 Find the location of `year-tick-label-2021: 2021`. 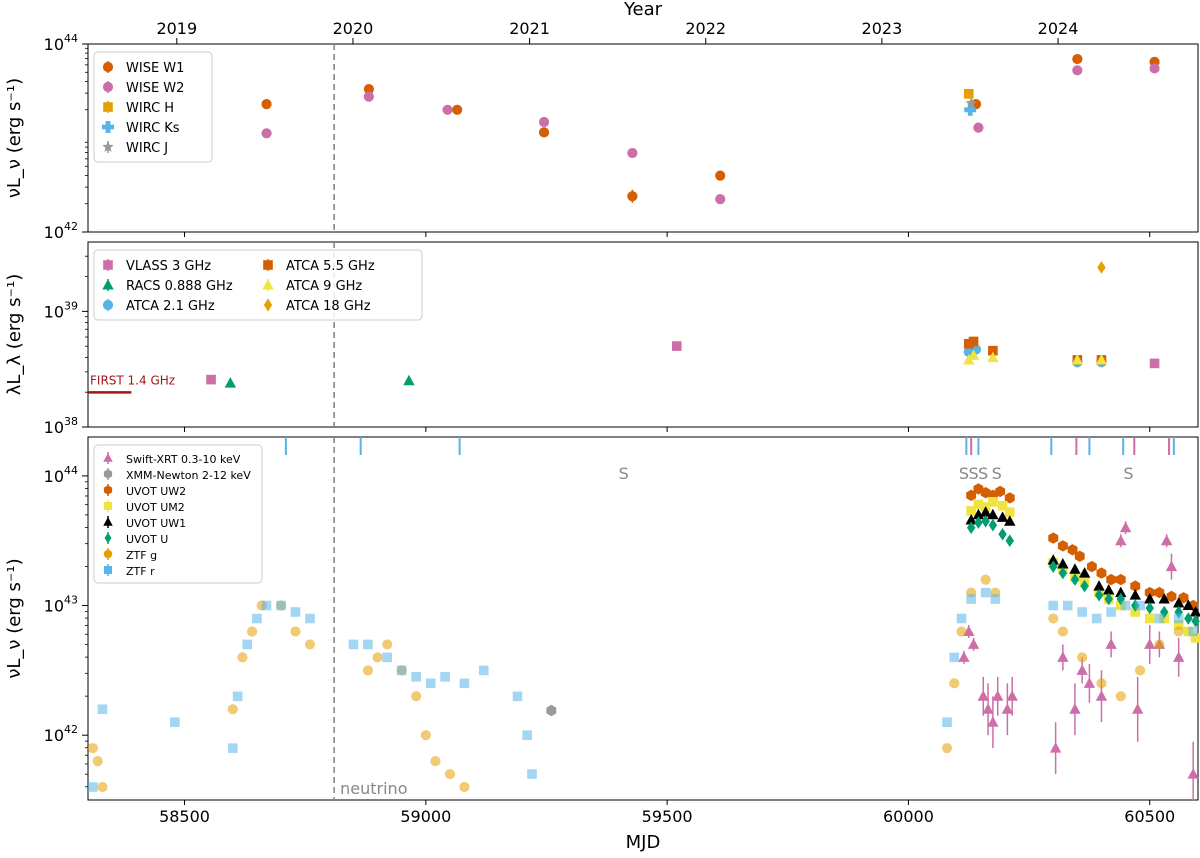

year-tick-label-2021: 2021 is located at coordinates (529, 28).